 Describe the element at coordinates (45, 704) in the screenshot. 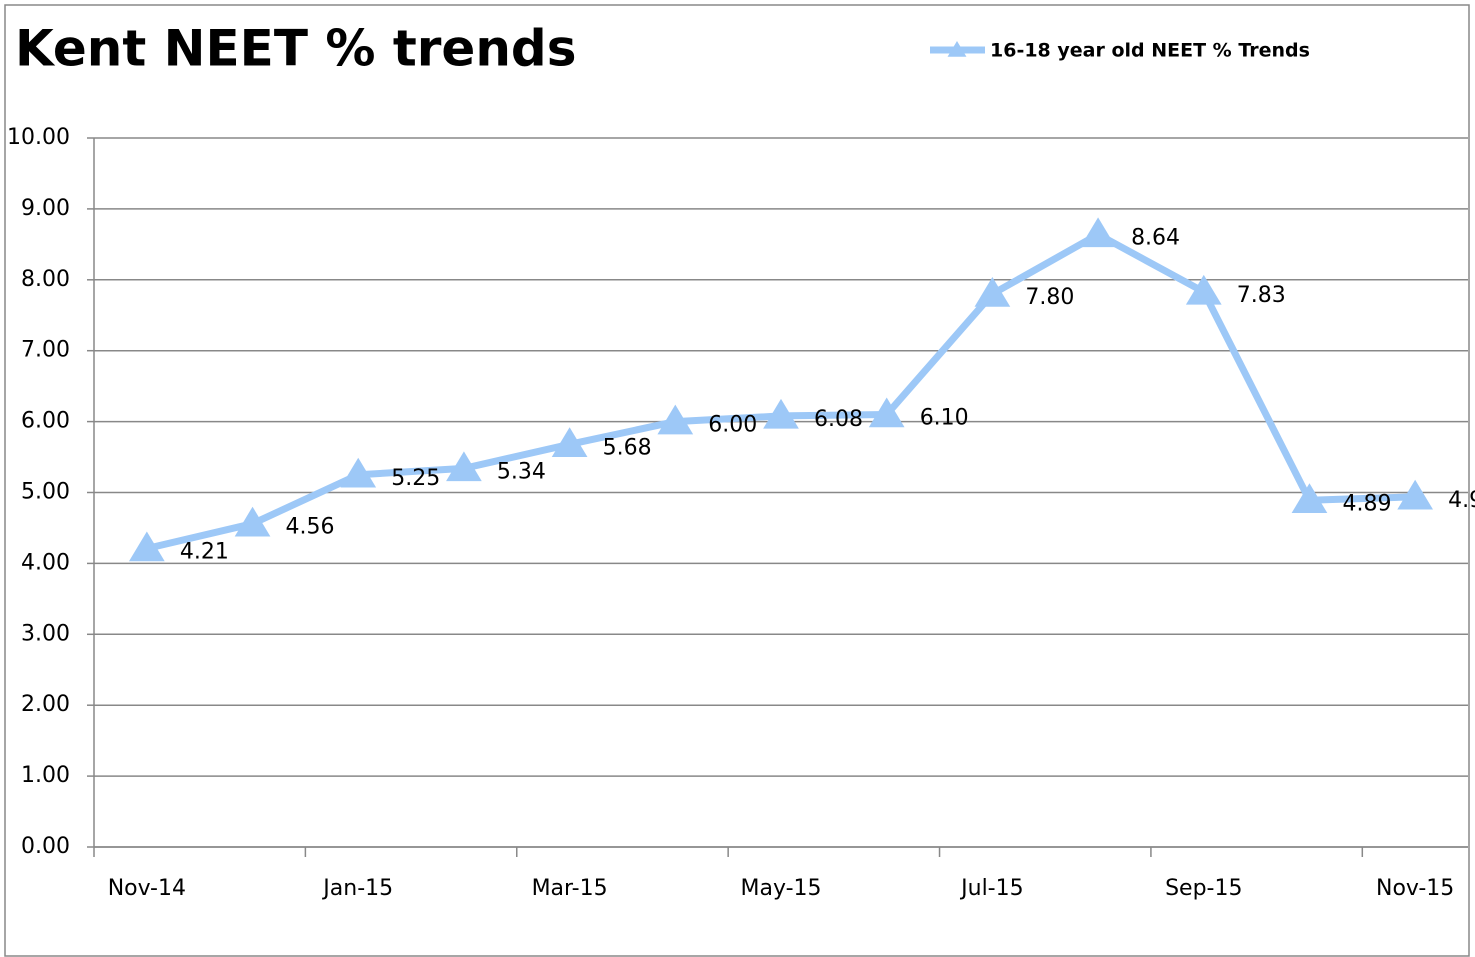

I see `y-tick-label: 2.00` at that location.